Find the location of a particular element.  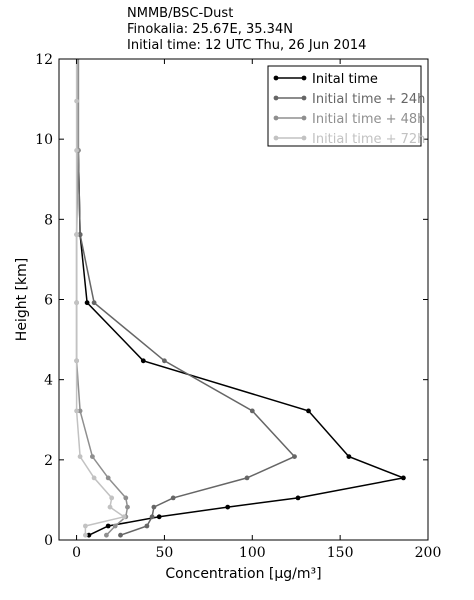

chart-title-model: NMMB/BSC-Dust is located at coordinates (180, 13).